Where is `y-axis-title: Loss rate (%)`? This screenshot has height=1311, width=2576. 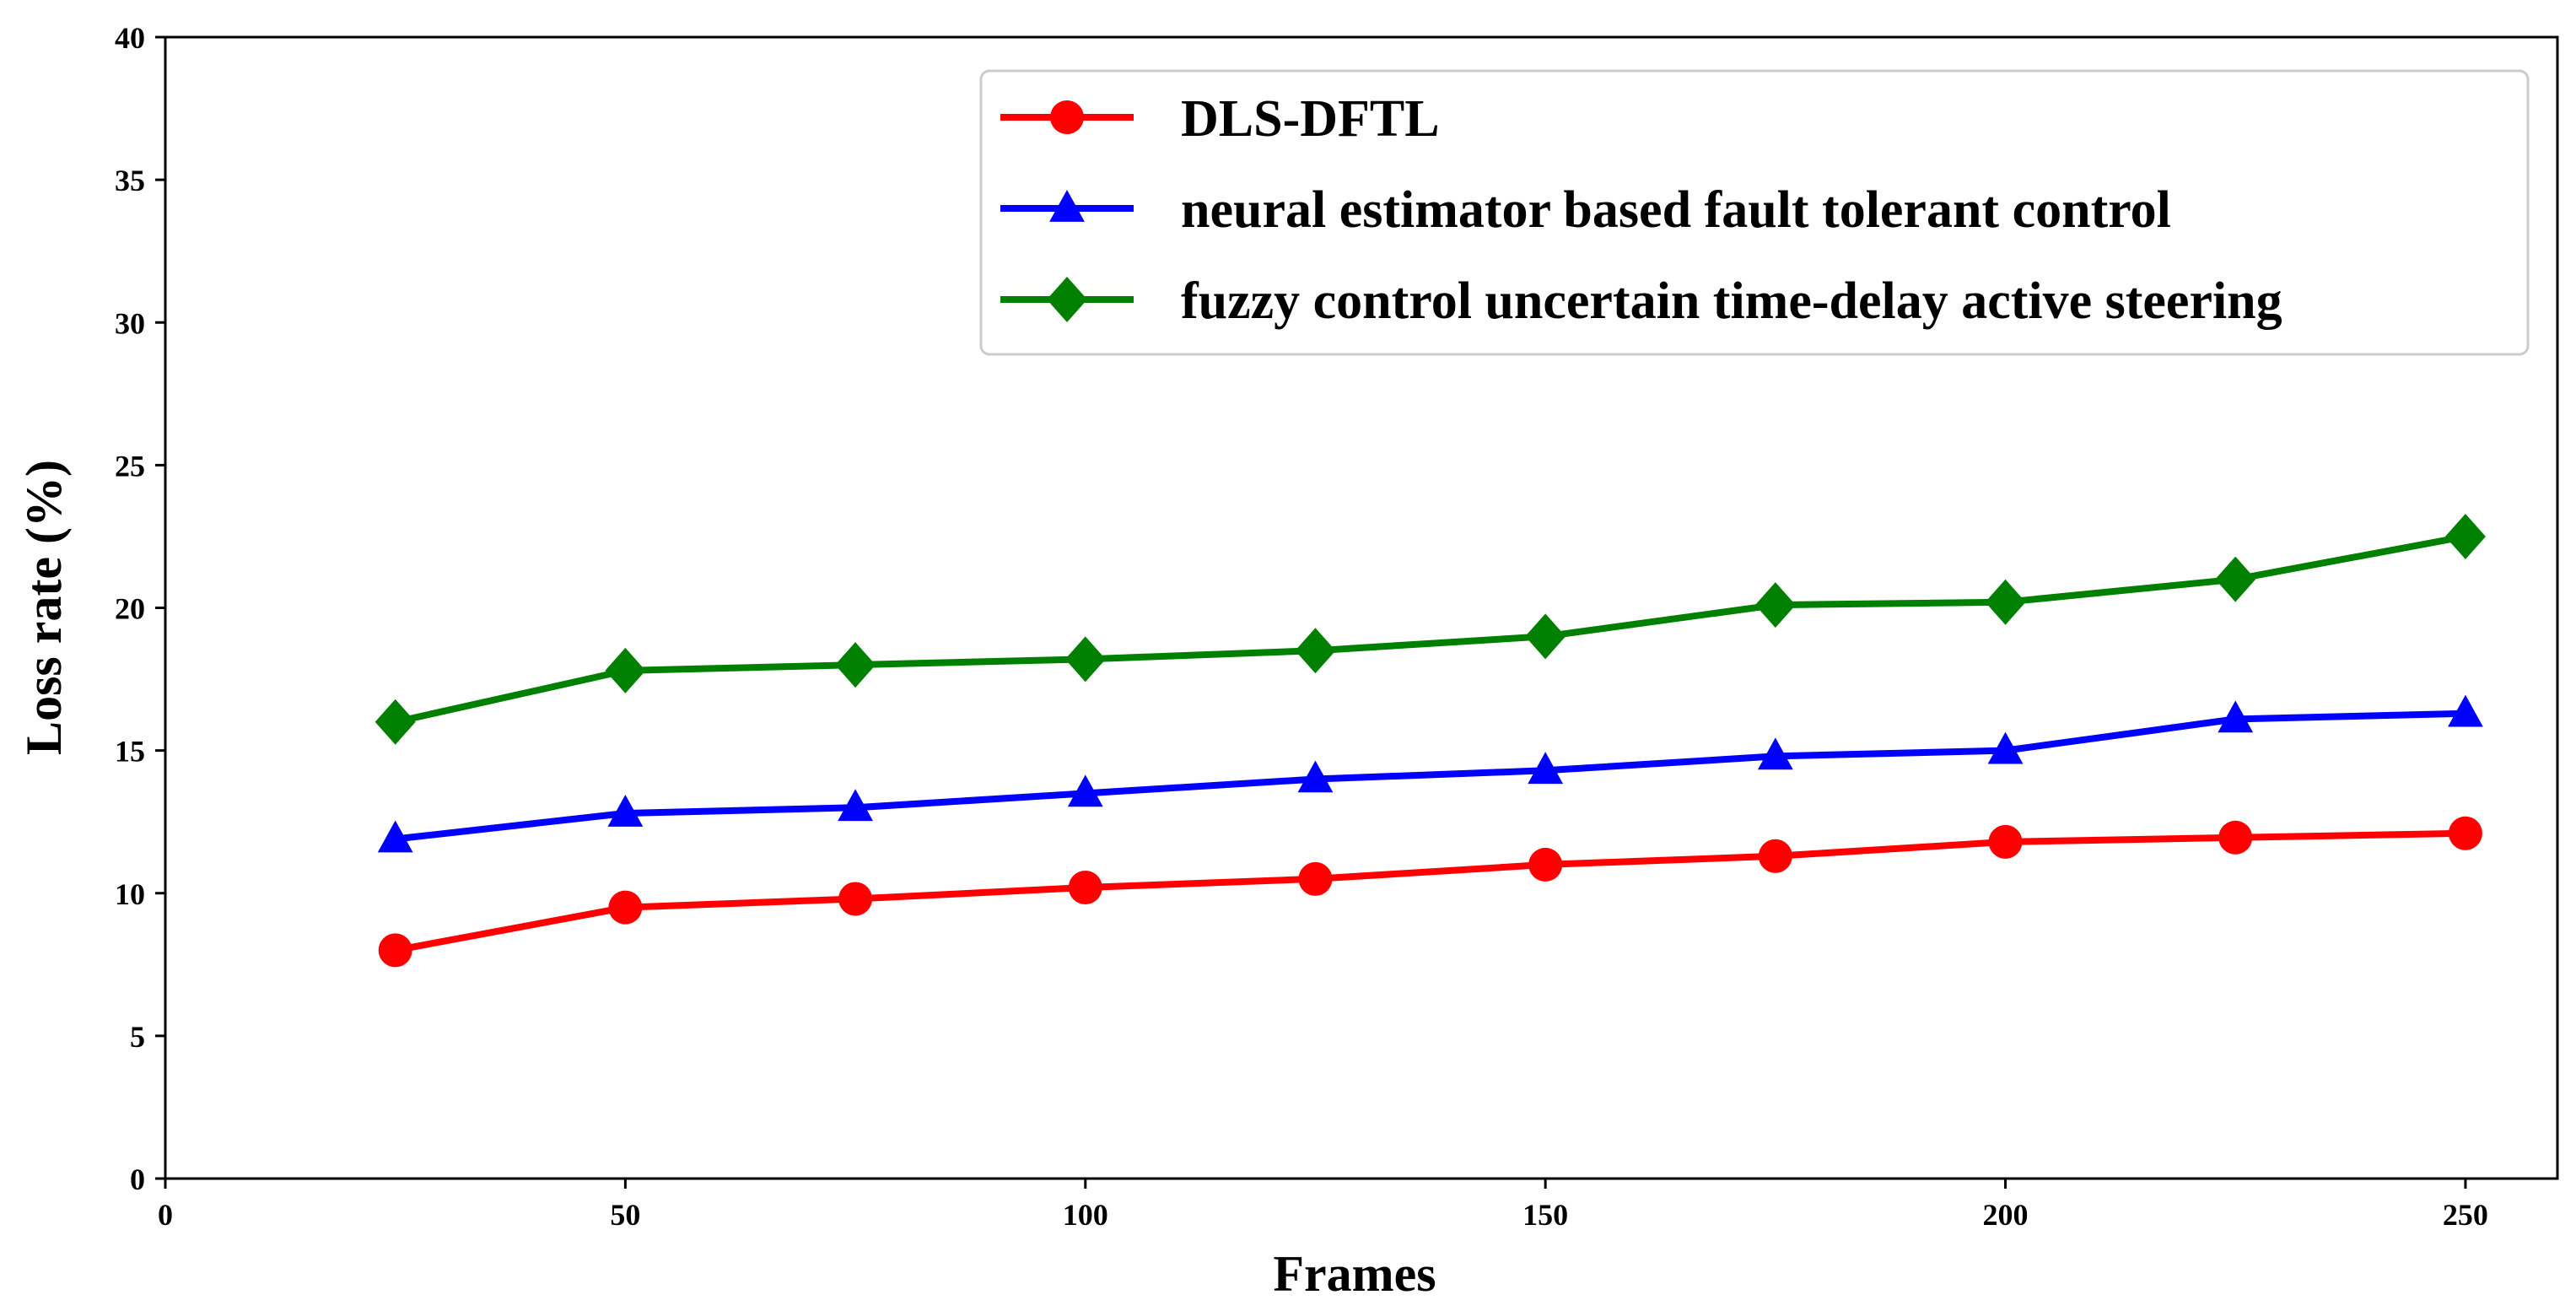
y-axis-title: Loss rate (%) is located at coordinates (44, 607).